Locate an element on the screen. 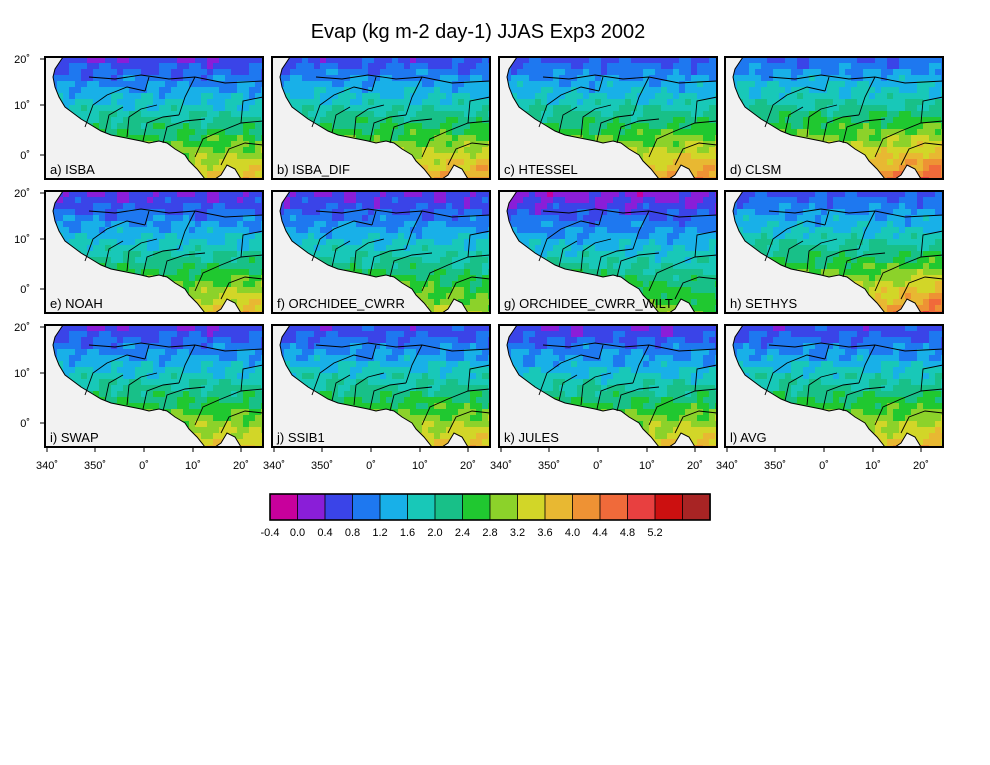  colorbar-label: 3.6 is located at coordinates (544, 533).